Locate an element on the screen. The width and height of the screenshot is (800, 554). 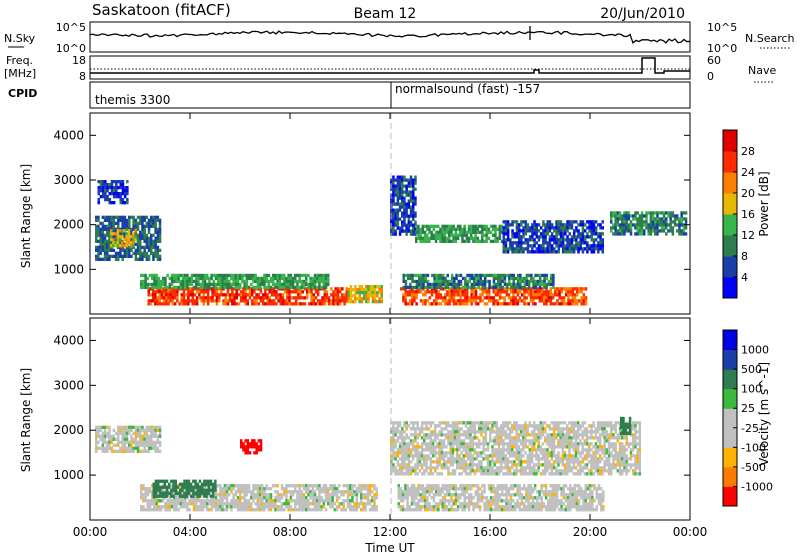
power-colorbar-tick-label: 20 is located at coordinates (748, 193).